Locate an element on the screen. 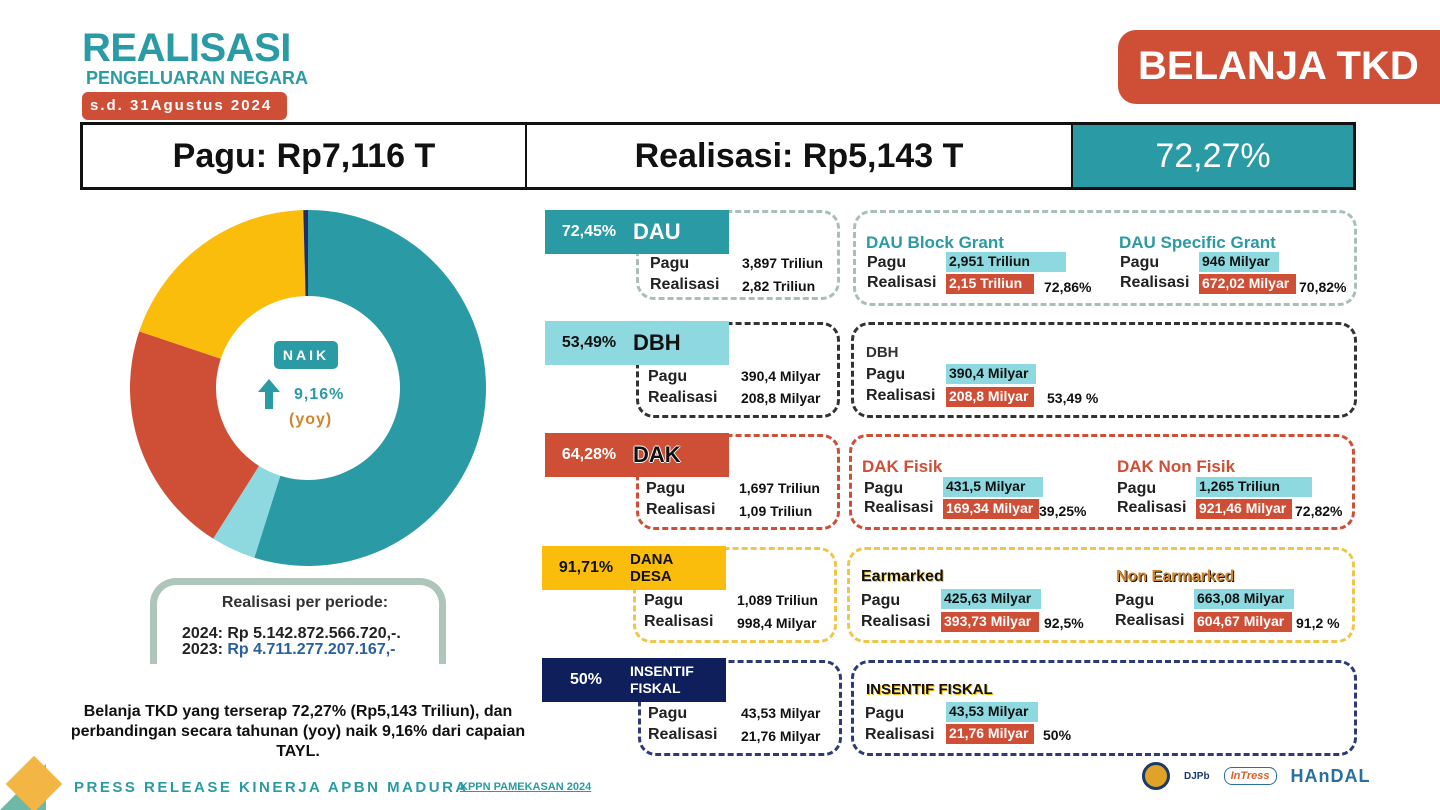  dbh-realisasi-value: 208,8 Milyar is located at coordinates (781, 398).